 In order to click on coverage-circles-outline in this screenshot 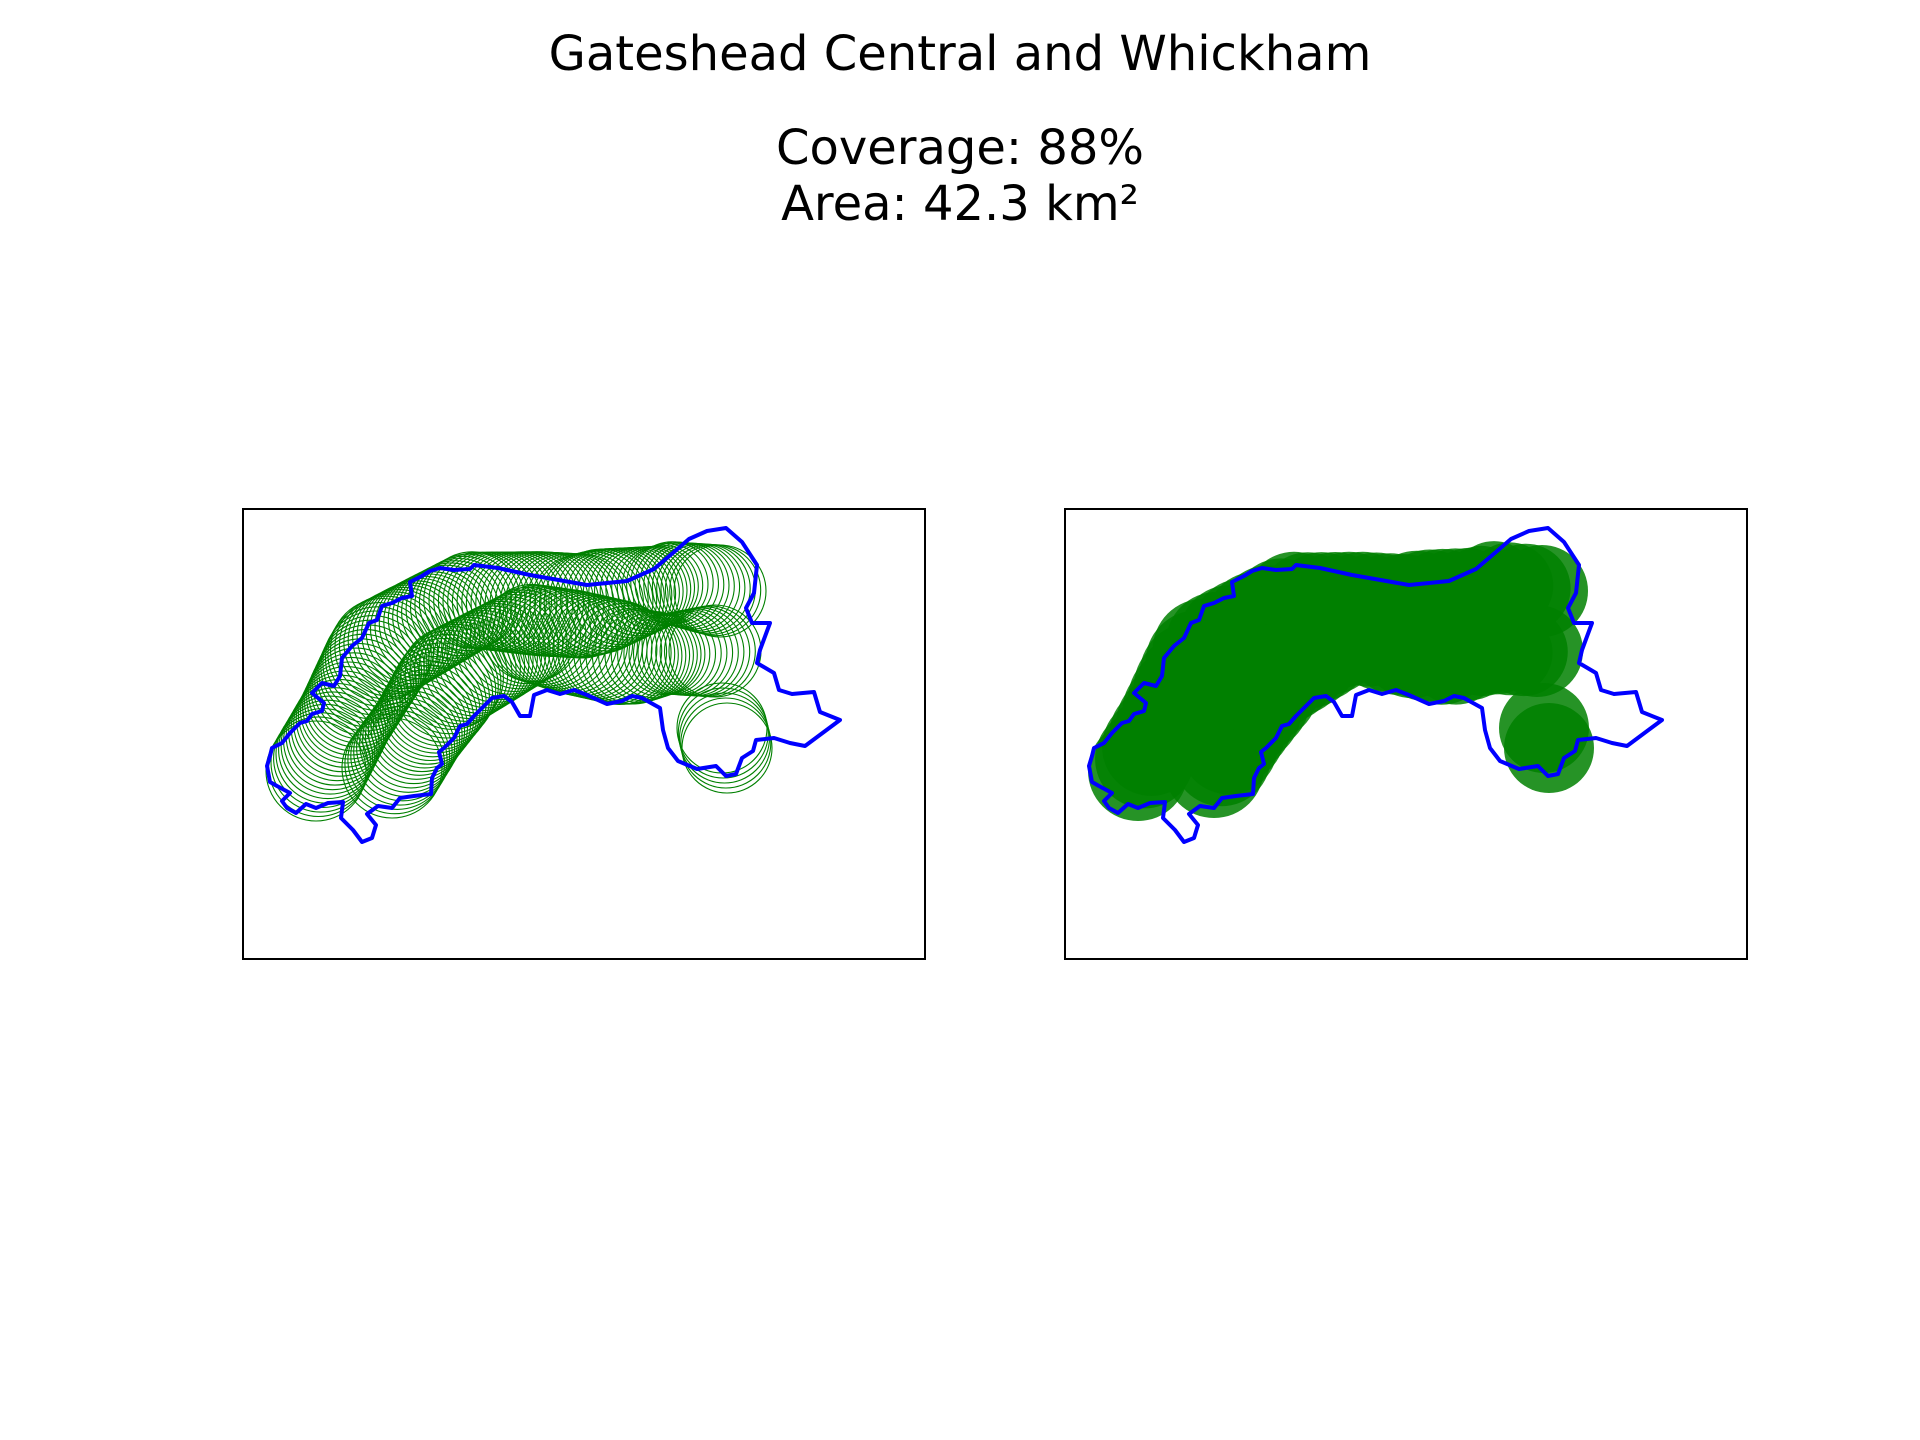, I will do `click(519, 681)`.